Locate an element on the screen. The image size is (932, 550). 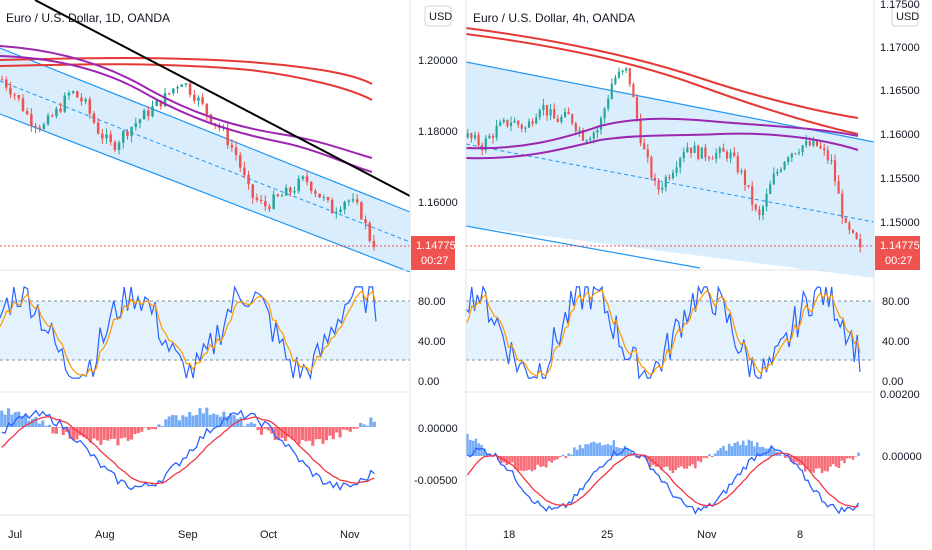
h4-stoch-tick: 80.00 is located at coordinates (896, 302).